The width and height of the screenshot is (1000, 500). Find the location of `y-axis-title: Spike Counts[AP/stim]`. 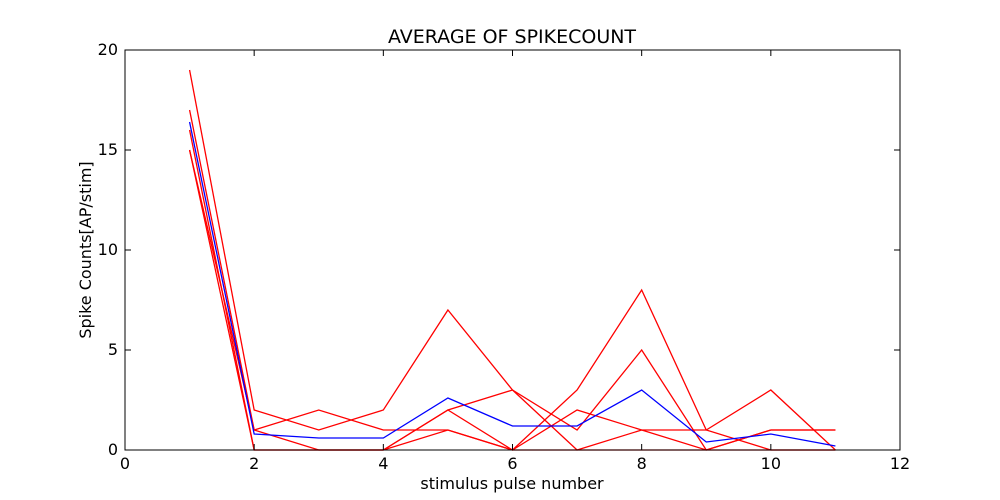

y-axis-title: Spike Counts[AP/stim] is located at coordinates (85, 249).